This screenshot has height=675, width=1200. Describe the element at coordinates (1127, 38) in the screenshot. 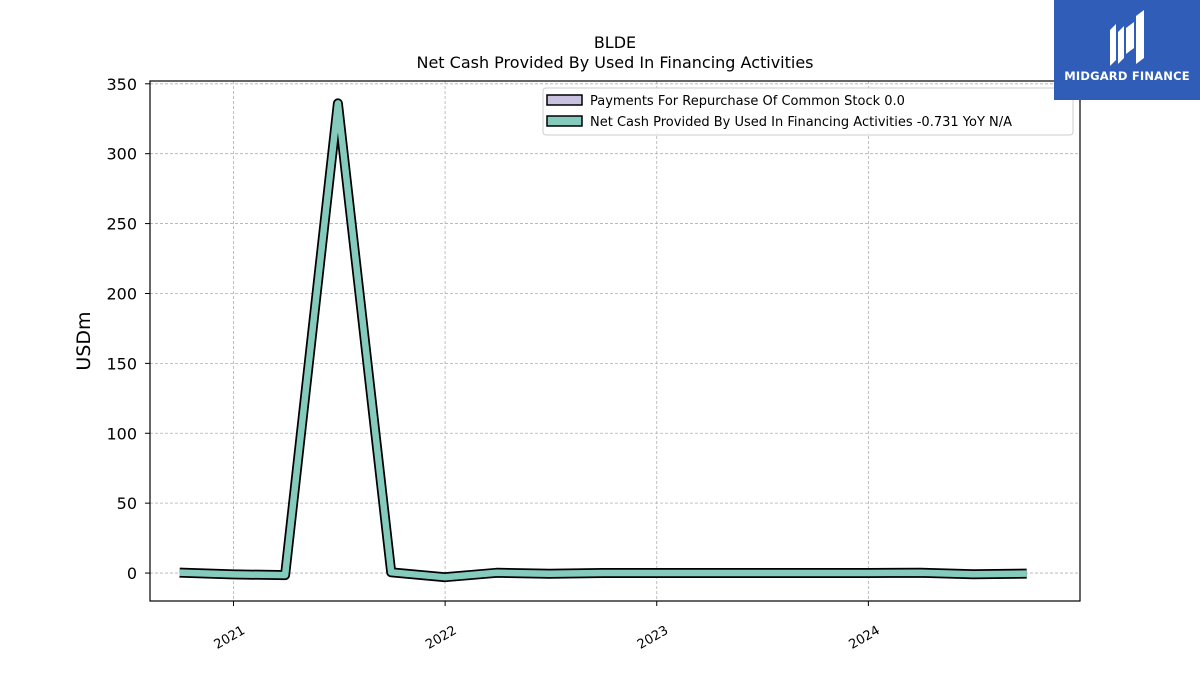

I see `midgard-logo-icon` at that location.